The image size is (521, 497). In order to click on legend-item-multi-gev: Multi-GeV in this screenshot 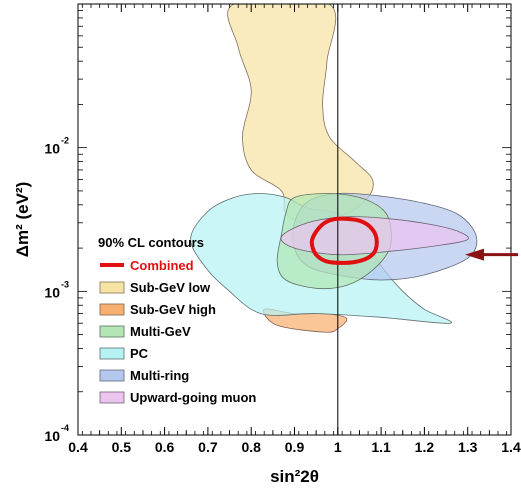, I will do `click(145, 331)`.